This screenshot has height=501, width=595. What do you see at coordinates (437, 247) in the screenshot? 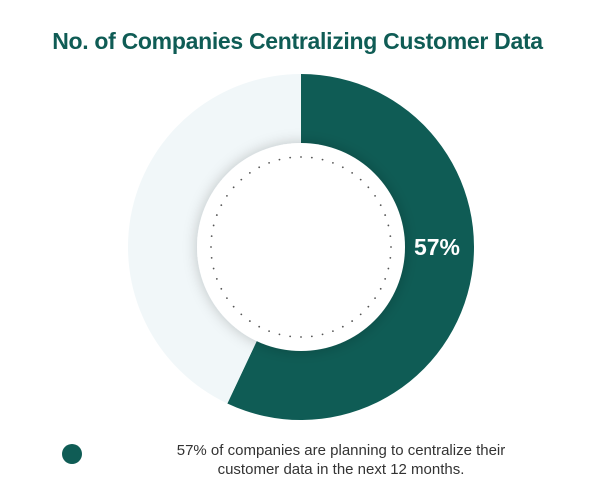
I see `slice-label-57: 57%` at bounding box center [437, 247].